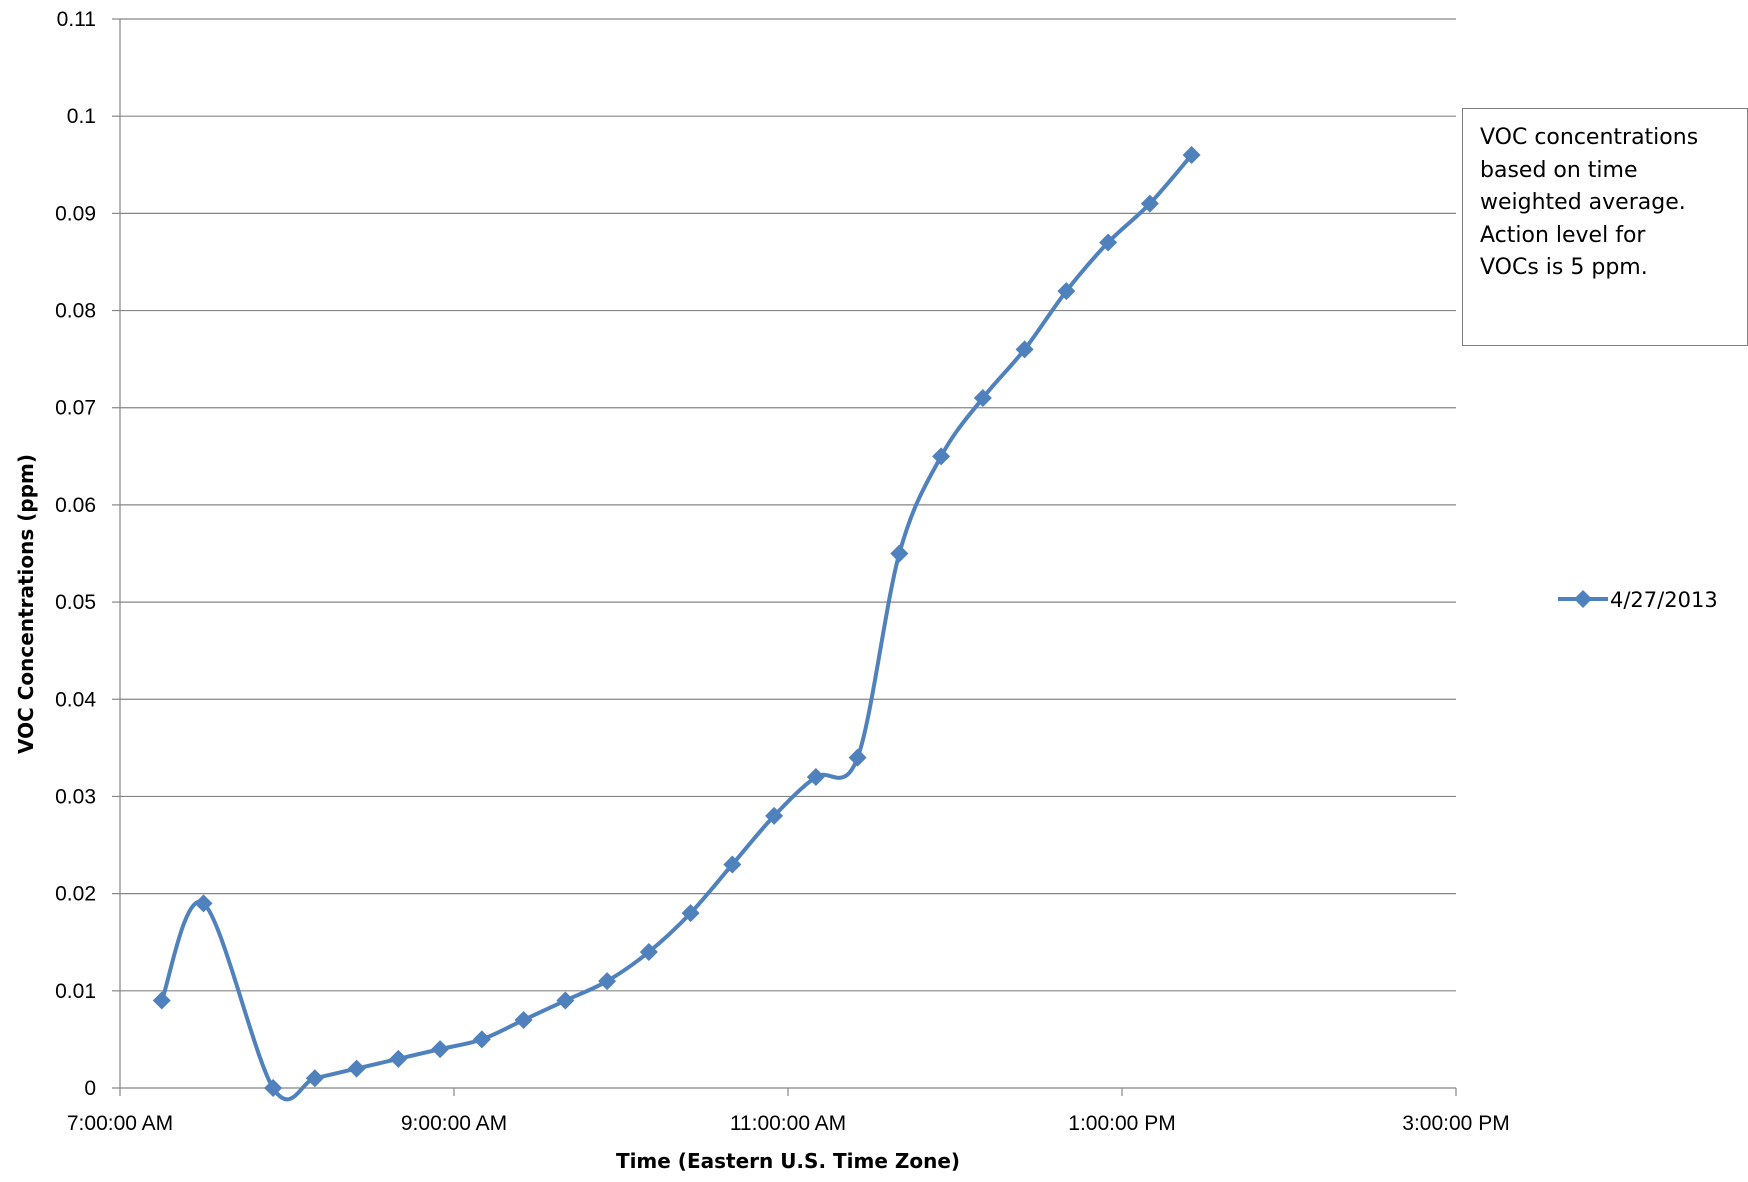 This screenshot has width=1748, height=1182. I want to click on x-tick-label: 11:00:00 AM, so click(788, 1123).